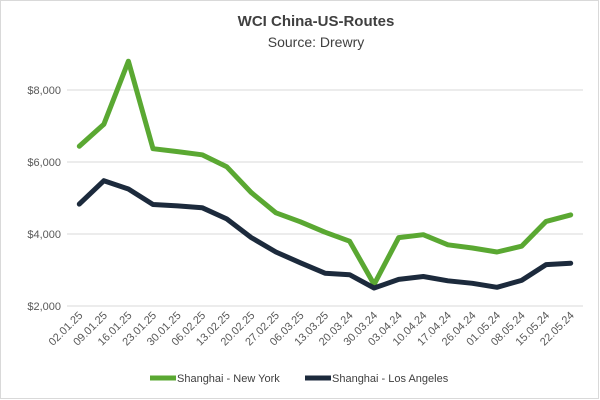 Image resolution: width=600 pixels, height=400 pixels. What do you see at coordinates (44, 91) in the screenshot?
I see `y-tick-label: $8,000` at bounding box center [44, 91].